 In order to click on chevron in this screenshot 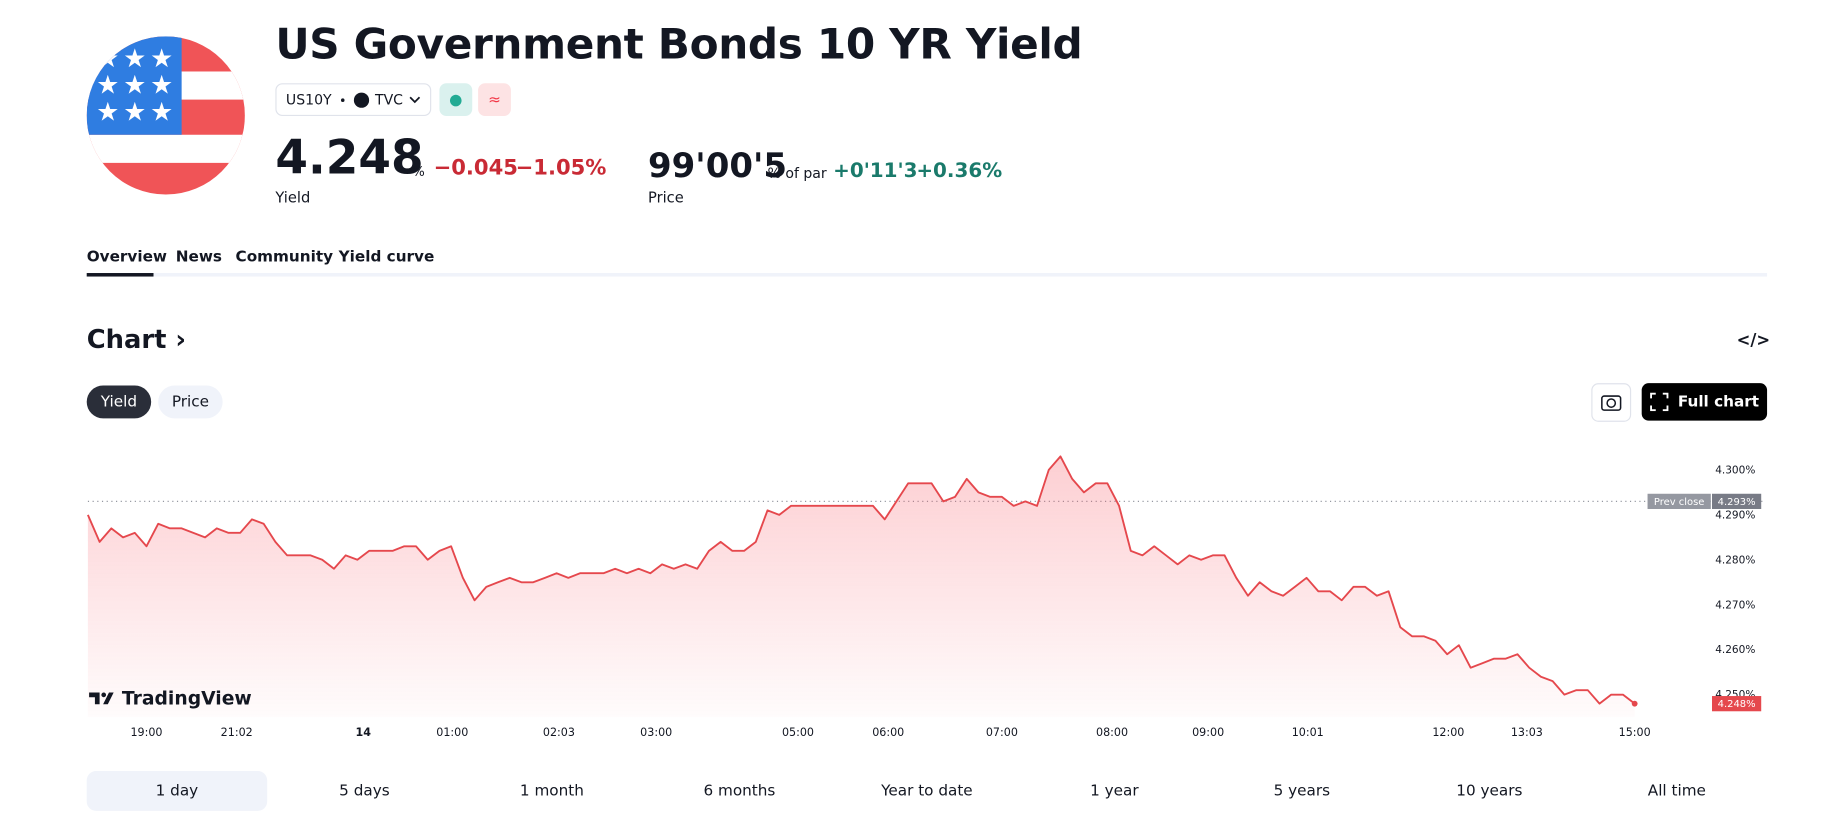, I will do `click(415, 100)`.